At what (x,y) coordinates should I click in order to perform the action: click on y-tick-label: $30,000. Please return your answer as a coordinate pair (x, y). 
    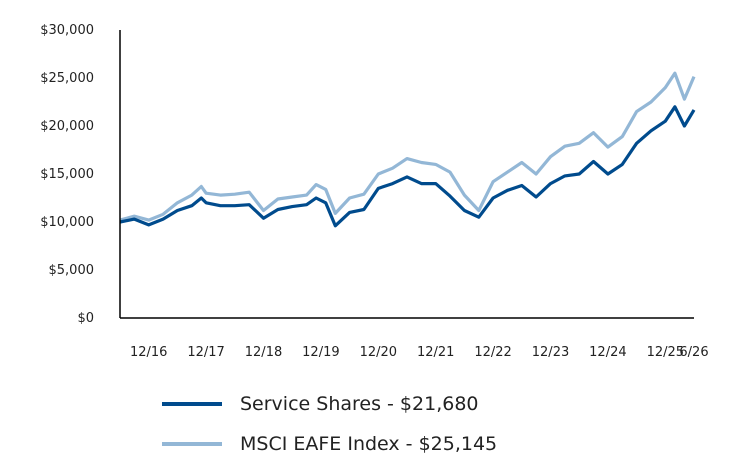
    Looking at the image, I should click on (67, 30).